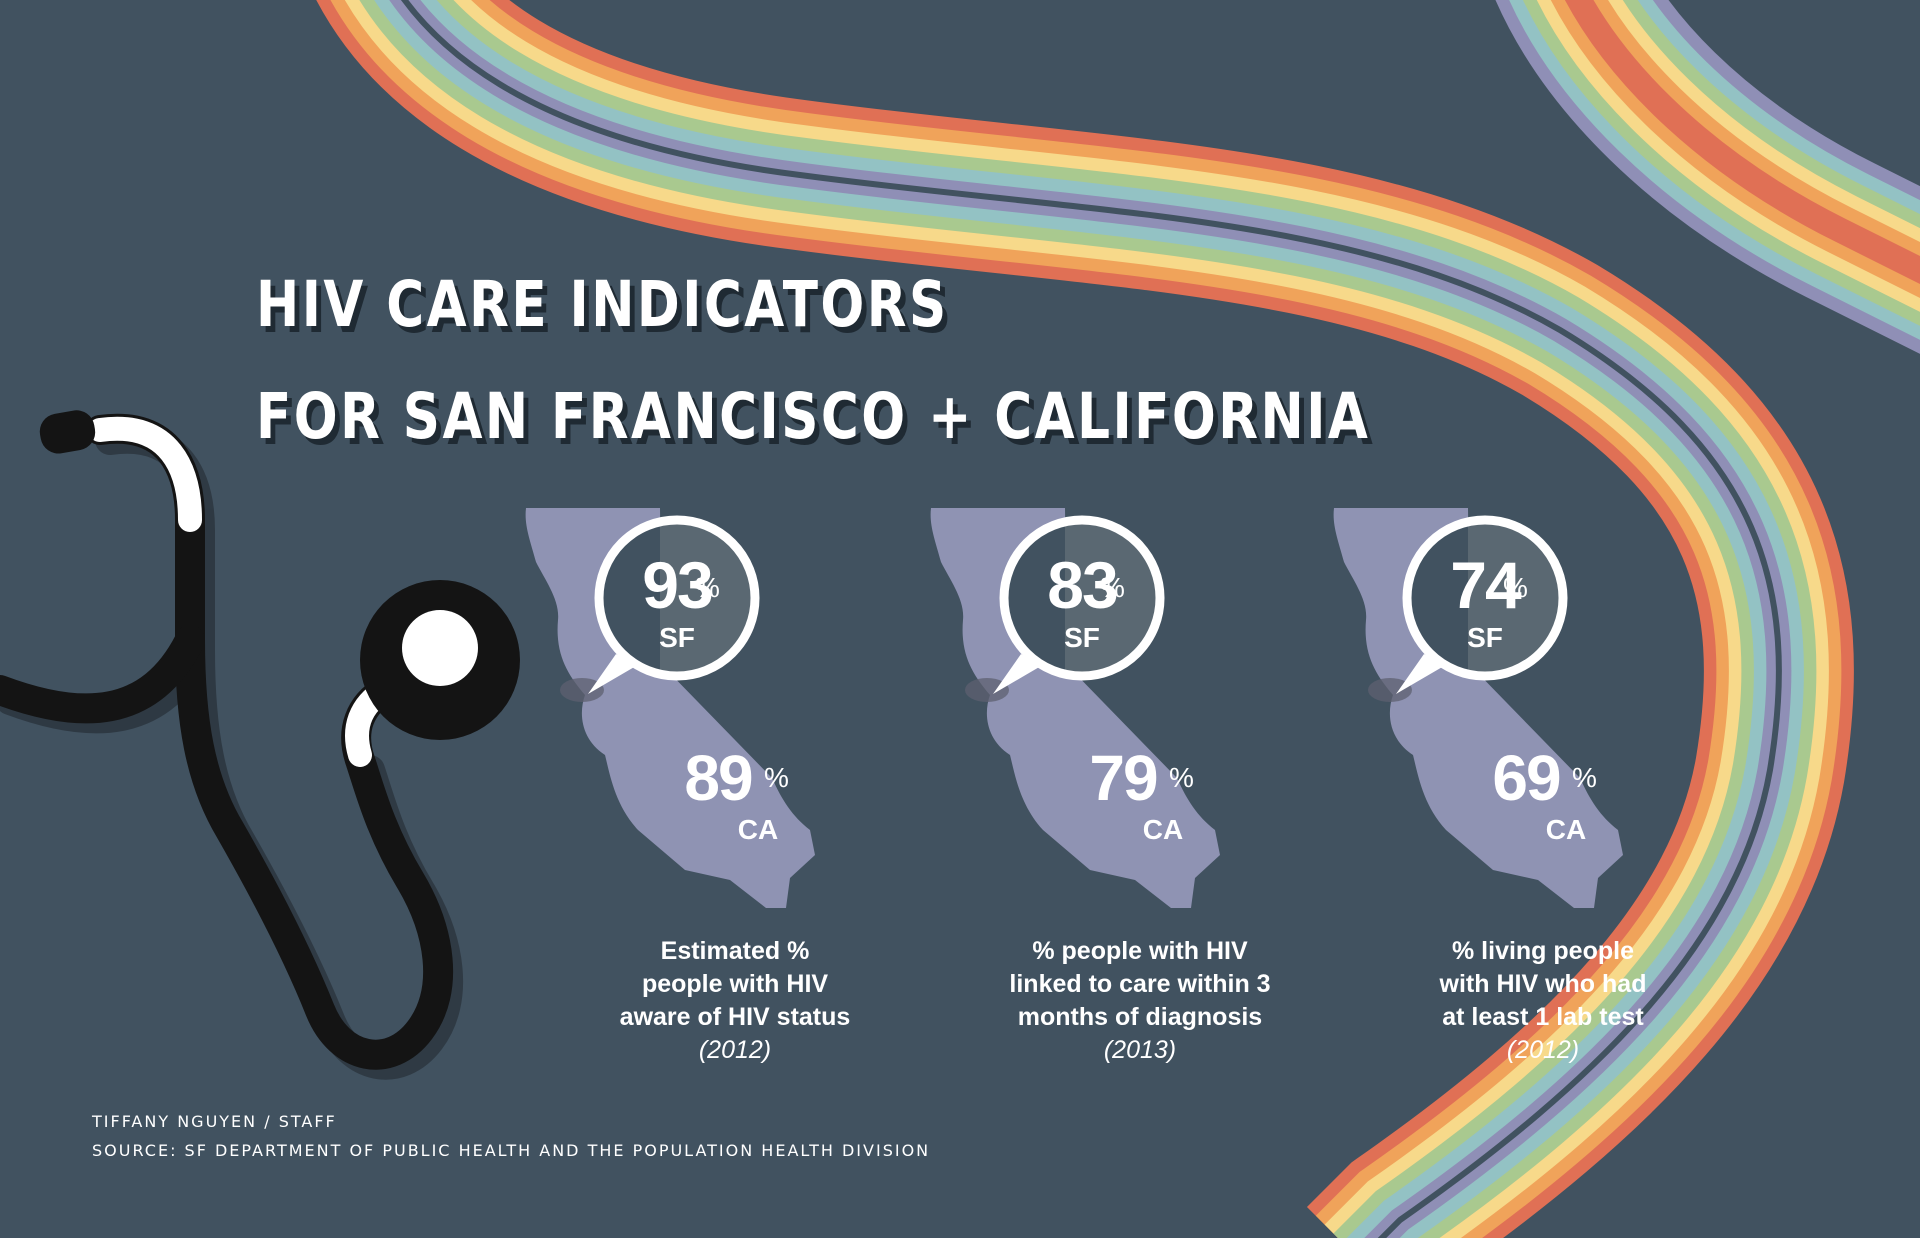  Describe the element at coordinates (677, 585) in the screenshot. I see `sf-value: 93` at that location.